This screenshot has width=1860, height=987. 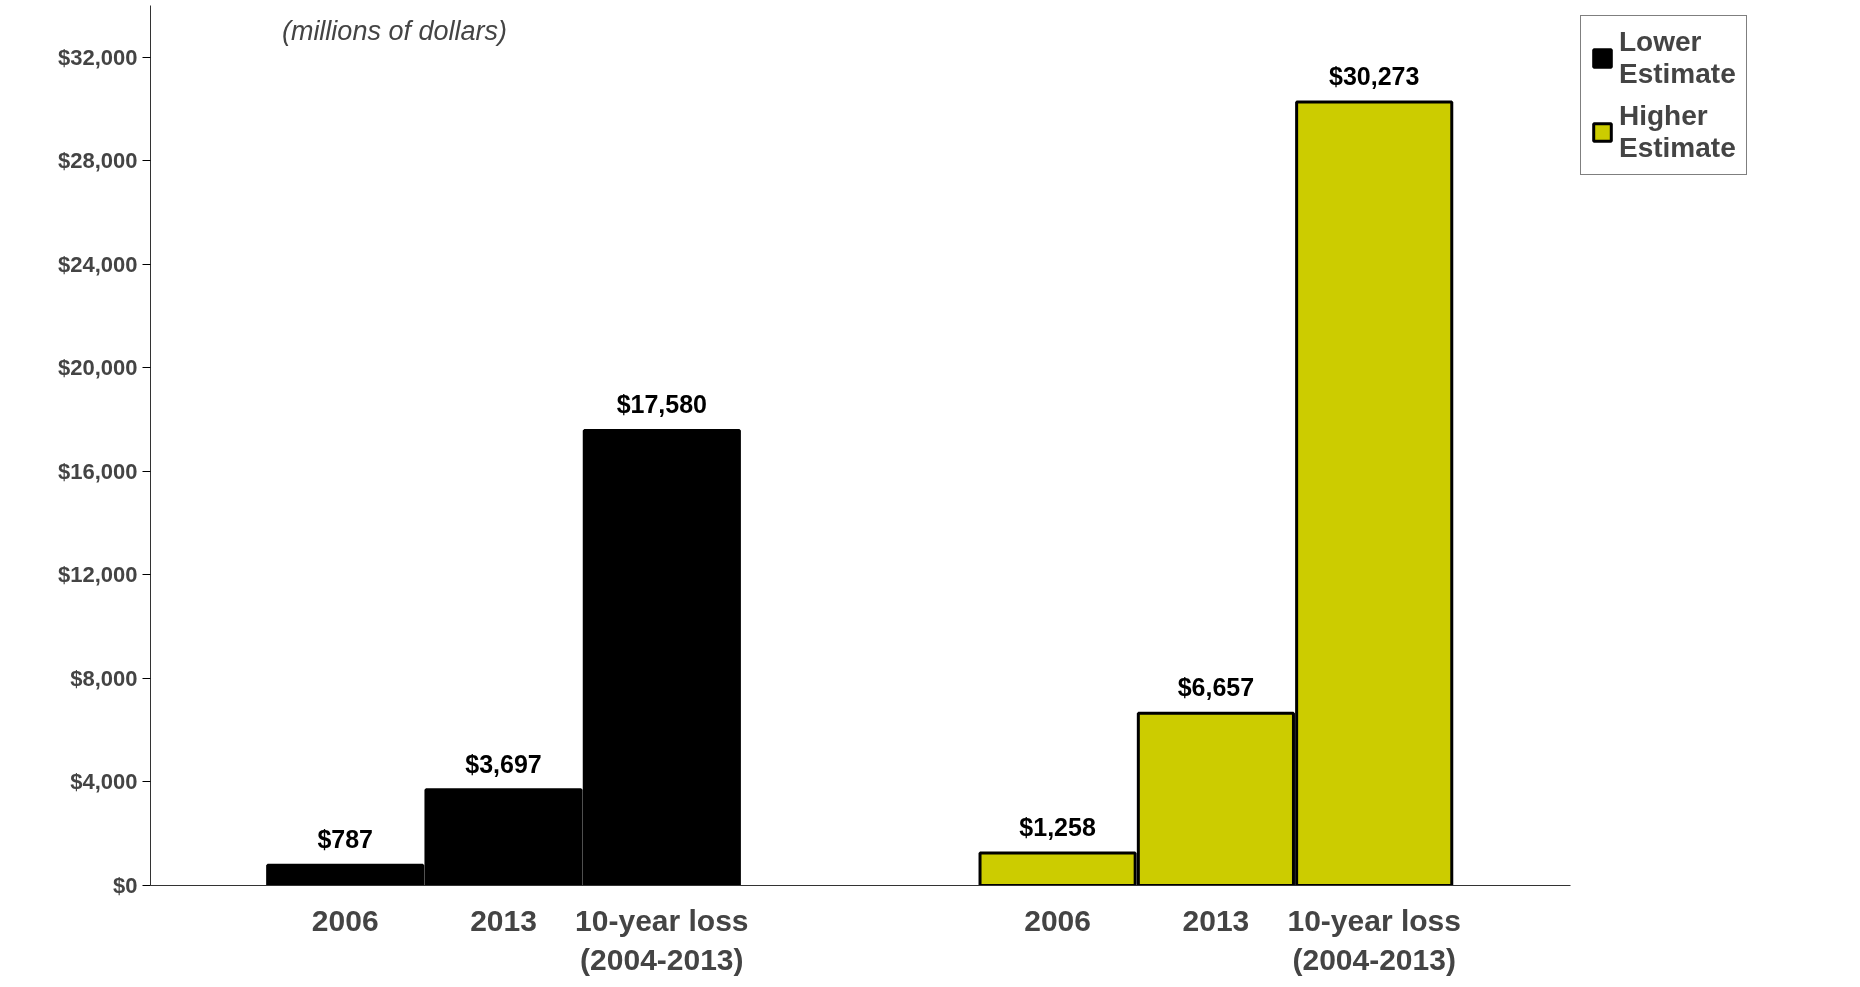 I want to click on data-label: $30,273, so click(x=1374, y=75).